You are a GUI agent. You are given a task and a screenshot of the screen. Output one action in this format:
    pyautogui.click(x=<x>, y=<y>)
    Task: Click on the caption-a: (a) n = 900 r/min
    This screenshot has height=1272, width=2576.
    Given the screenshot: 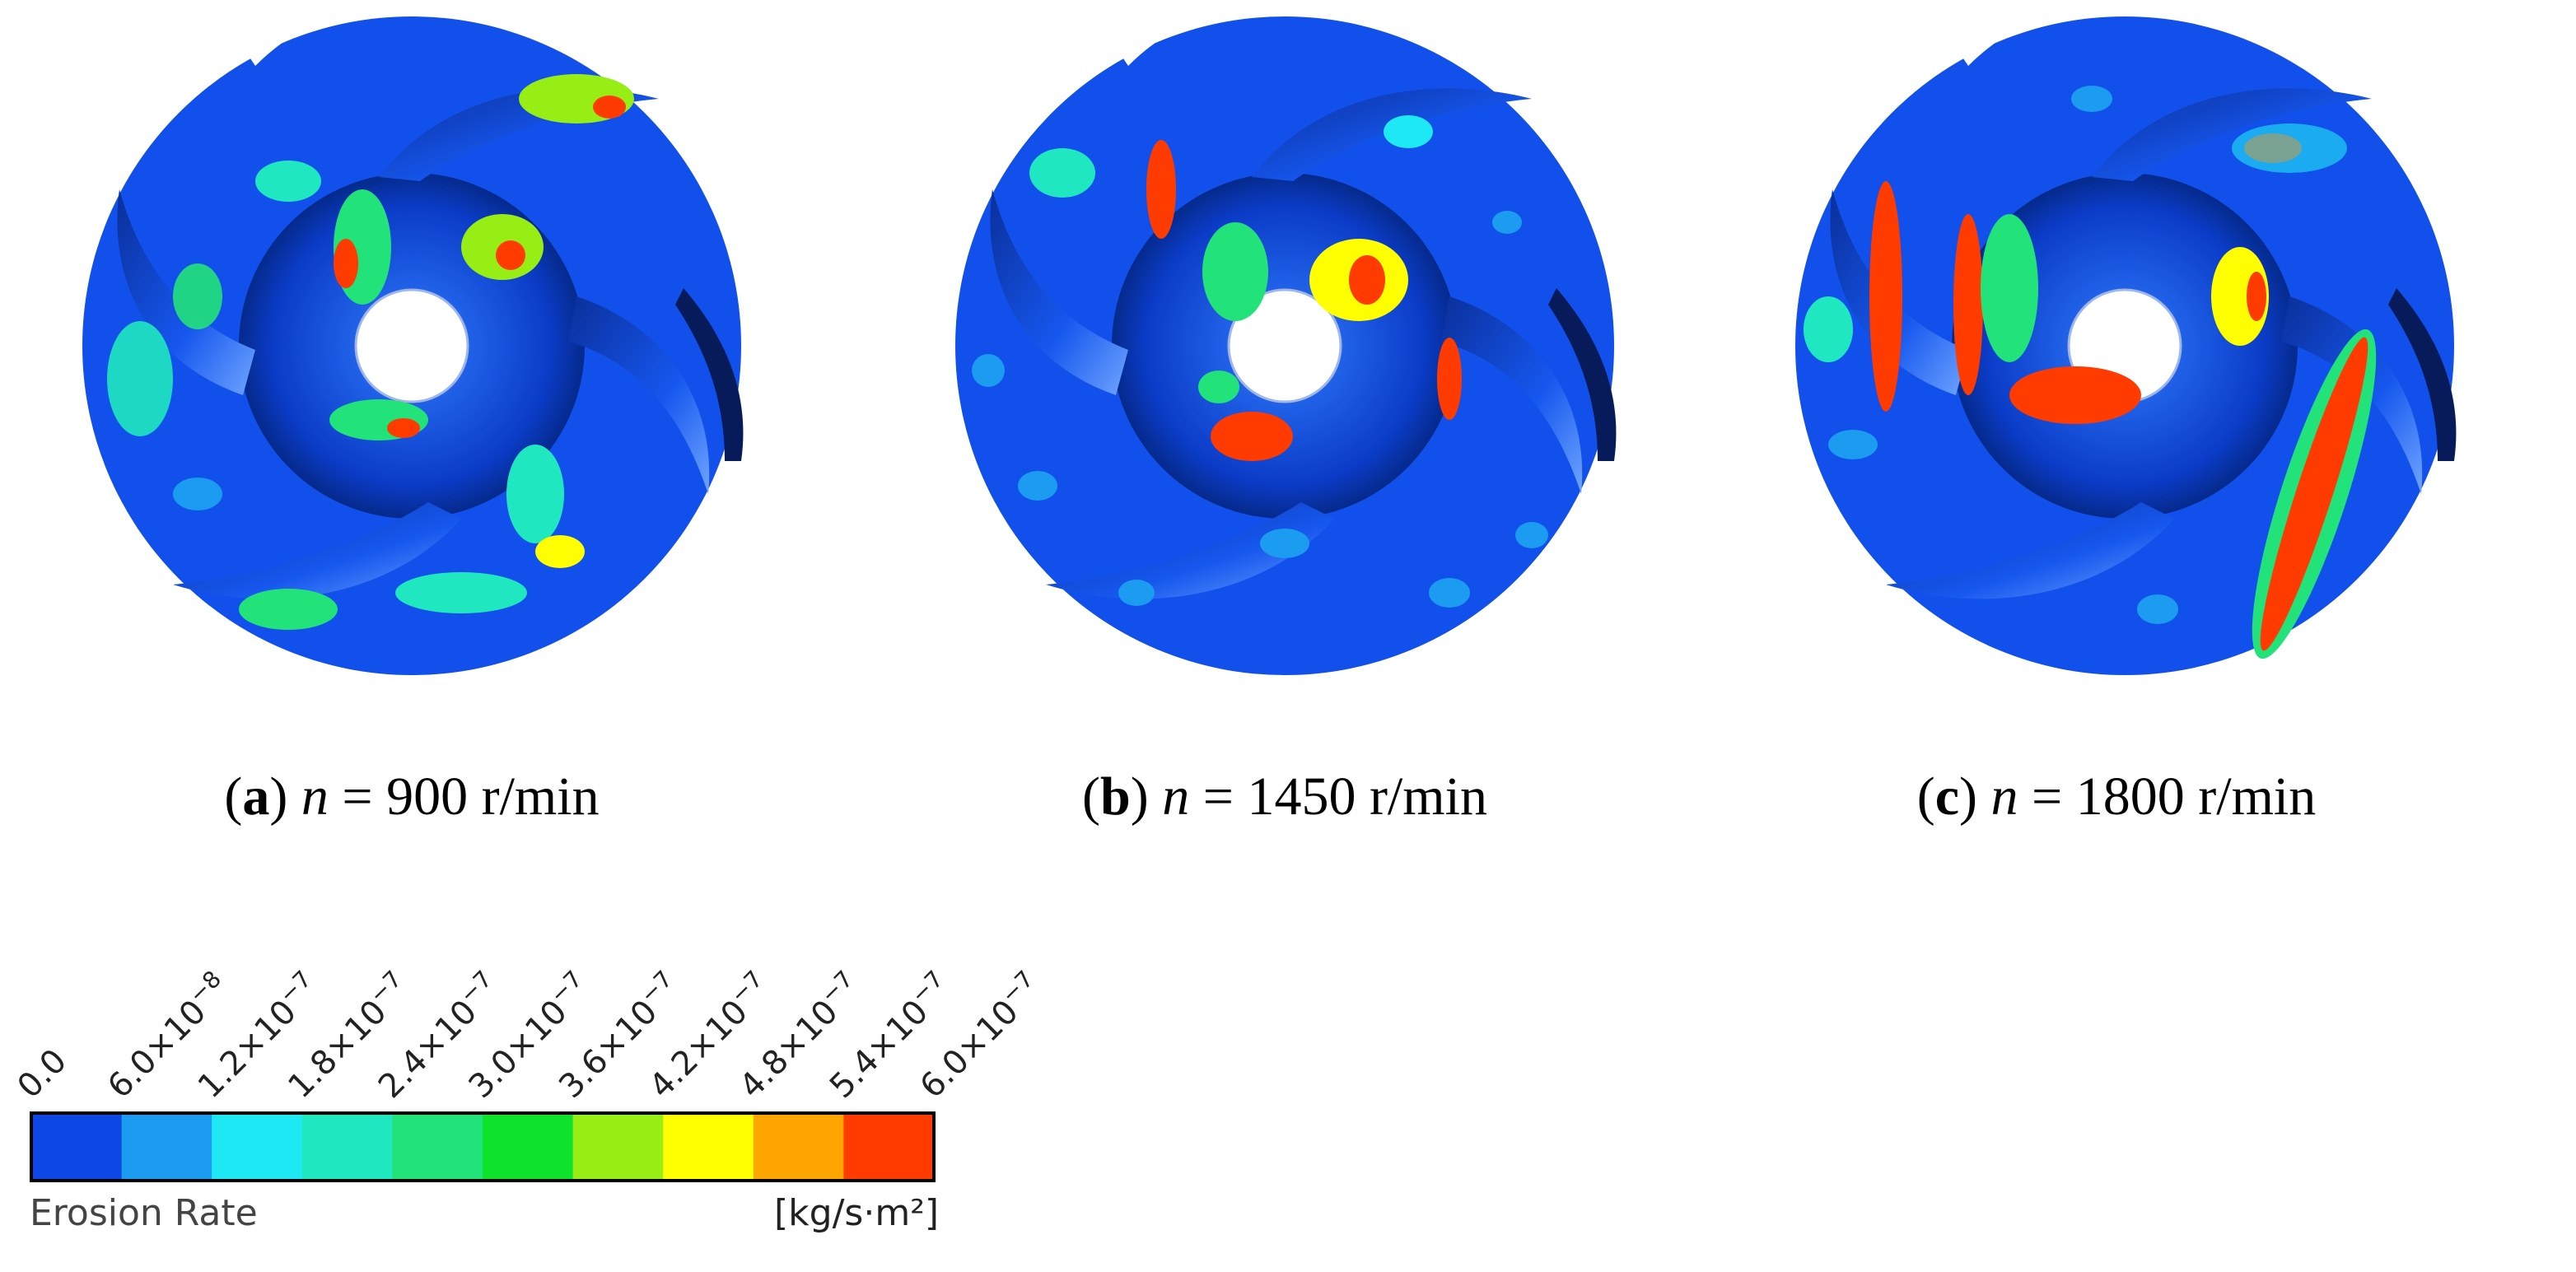 What is the action you would take?
    pyautogui.click(x=412, y=796)
    